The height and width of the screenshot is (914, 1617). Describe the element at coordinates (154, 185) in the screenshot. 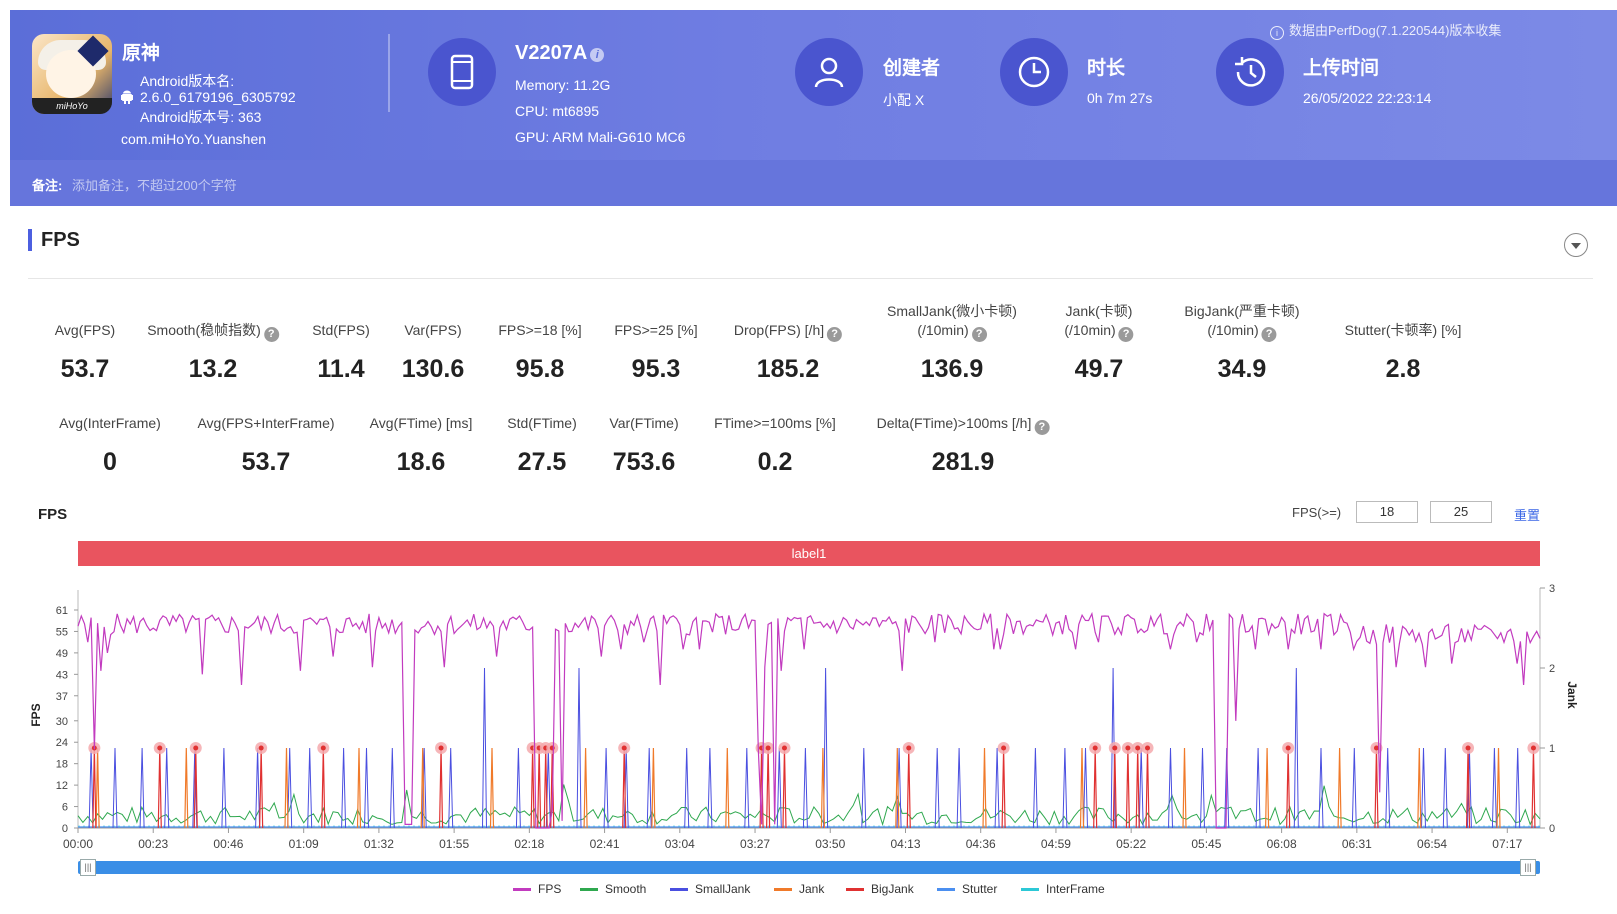

I see `note-input: 添加备注，不超过200个字符` at that location.